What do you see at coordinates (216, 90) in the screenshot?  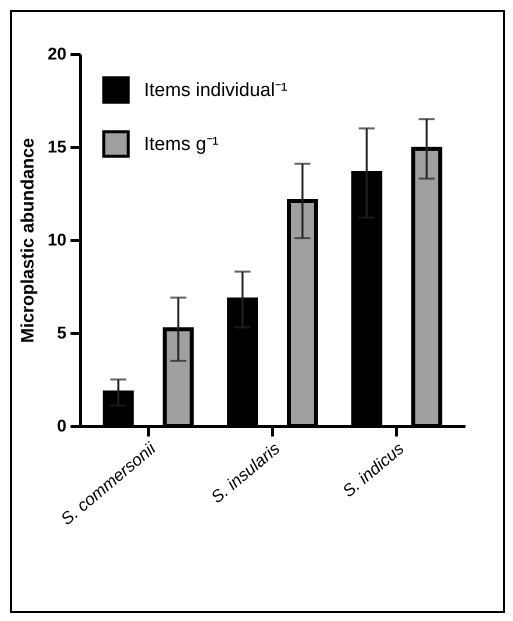 I see `legend-label: Items individual⁻¹` at bounding box center [216, 90].